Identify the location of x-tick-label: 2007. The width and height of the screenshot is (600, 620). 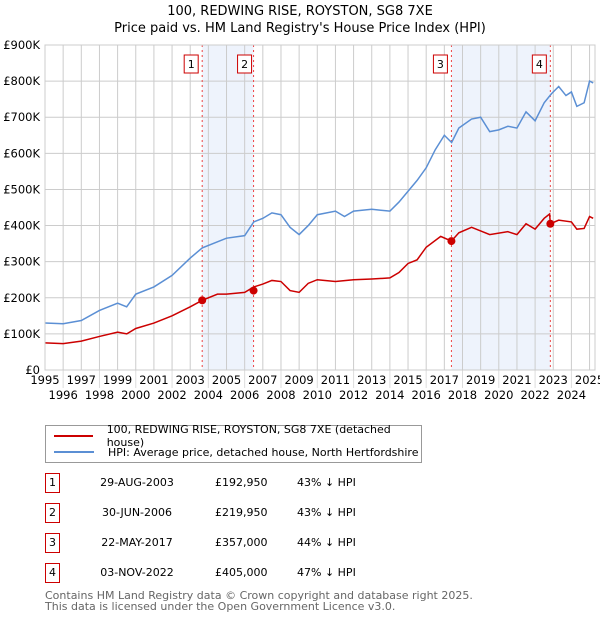
(262, 380).